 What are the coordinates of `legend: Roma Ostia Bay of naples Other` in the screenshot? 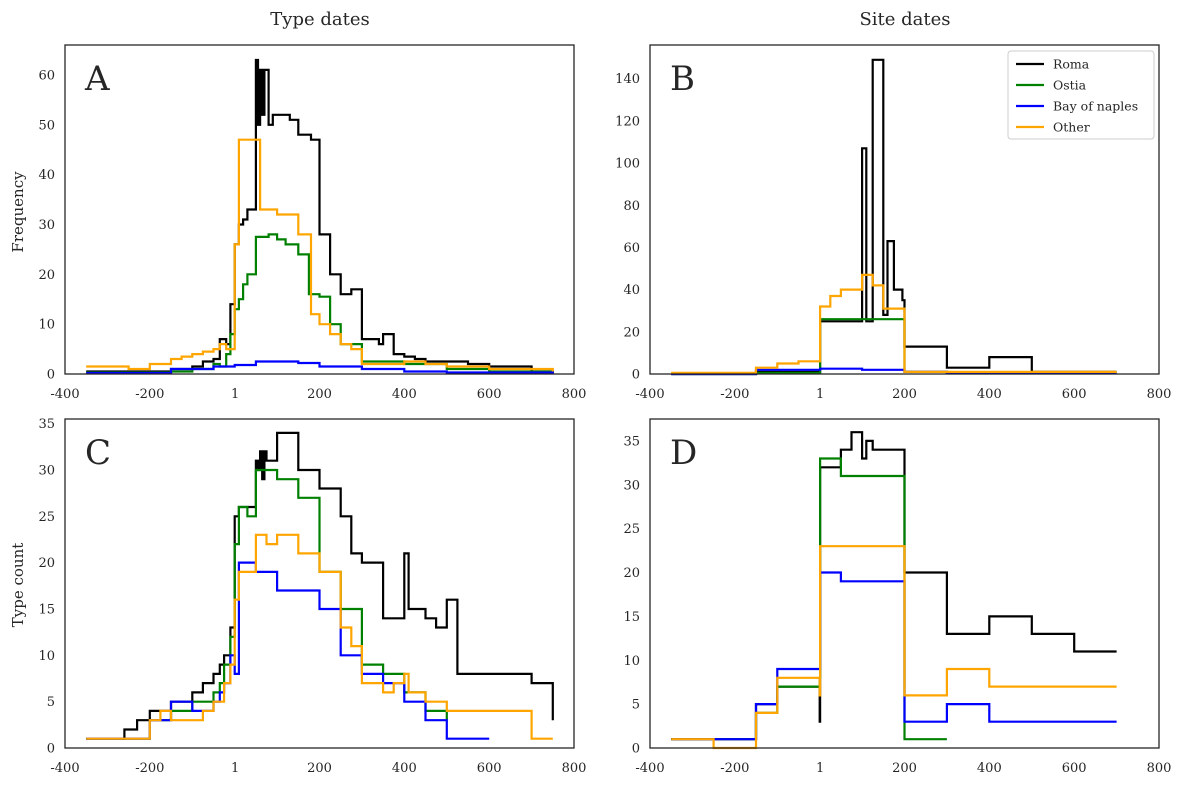 It's located at (1081, 95).